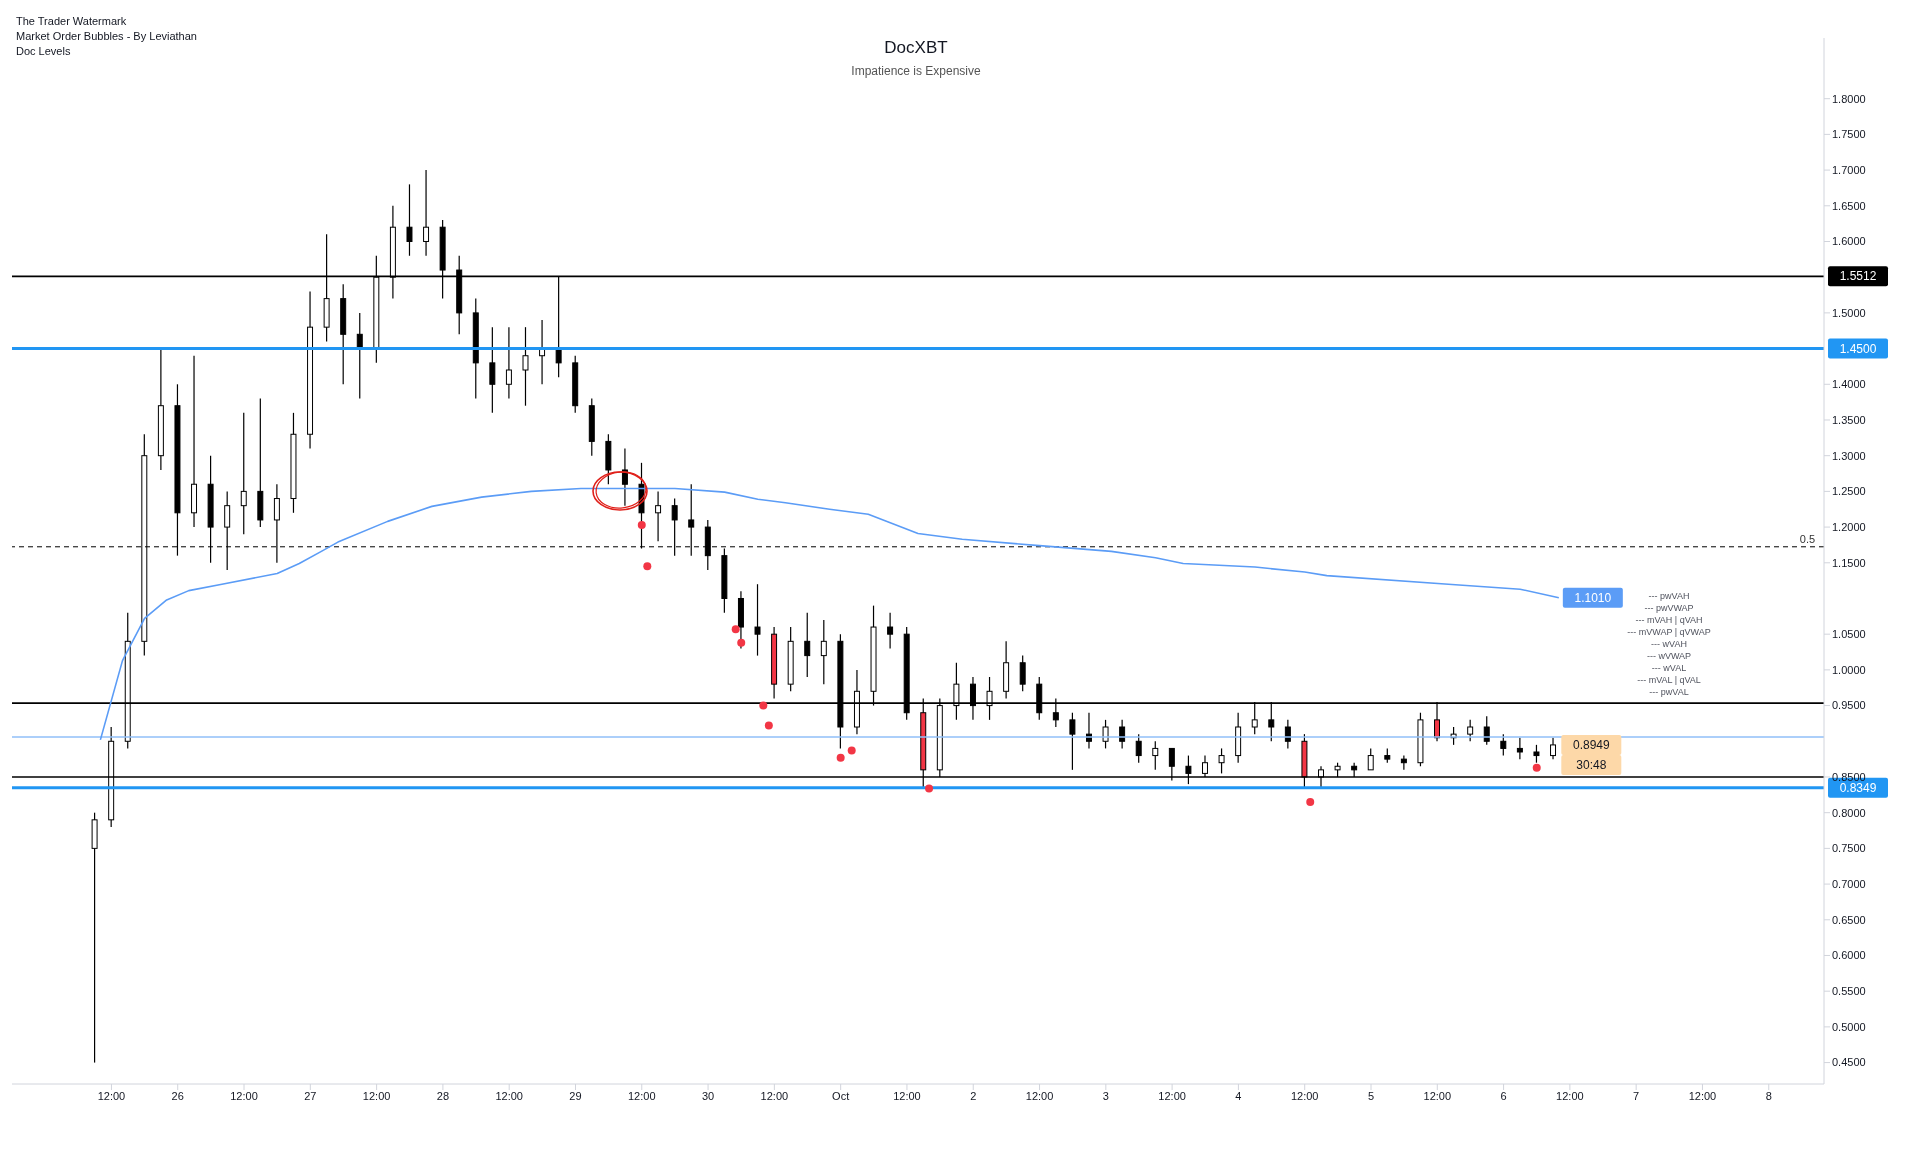  What do you see at coordinates (1849, 562) in the screenshot?
I see `y-tick-label: 1.1500` at bounding box center [1849, 562].